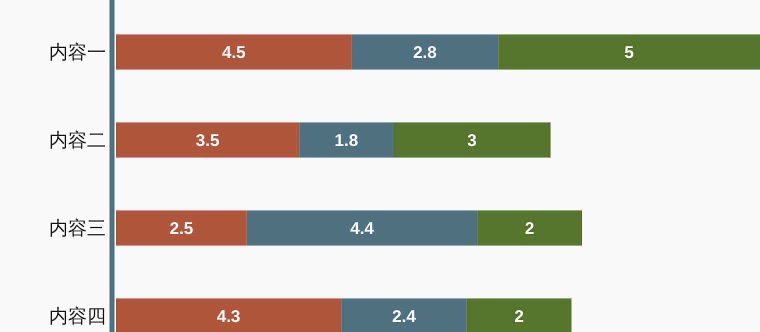  I want to click on data-label: 2.4, so click(404, 316).